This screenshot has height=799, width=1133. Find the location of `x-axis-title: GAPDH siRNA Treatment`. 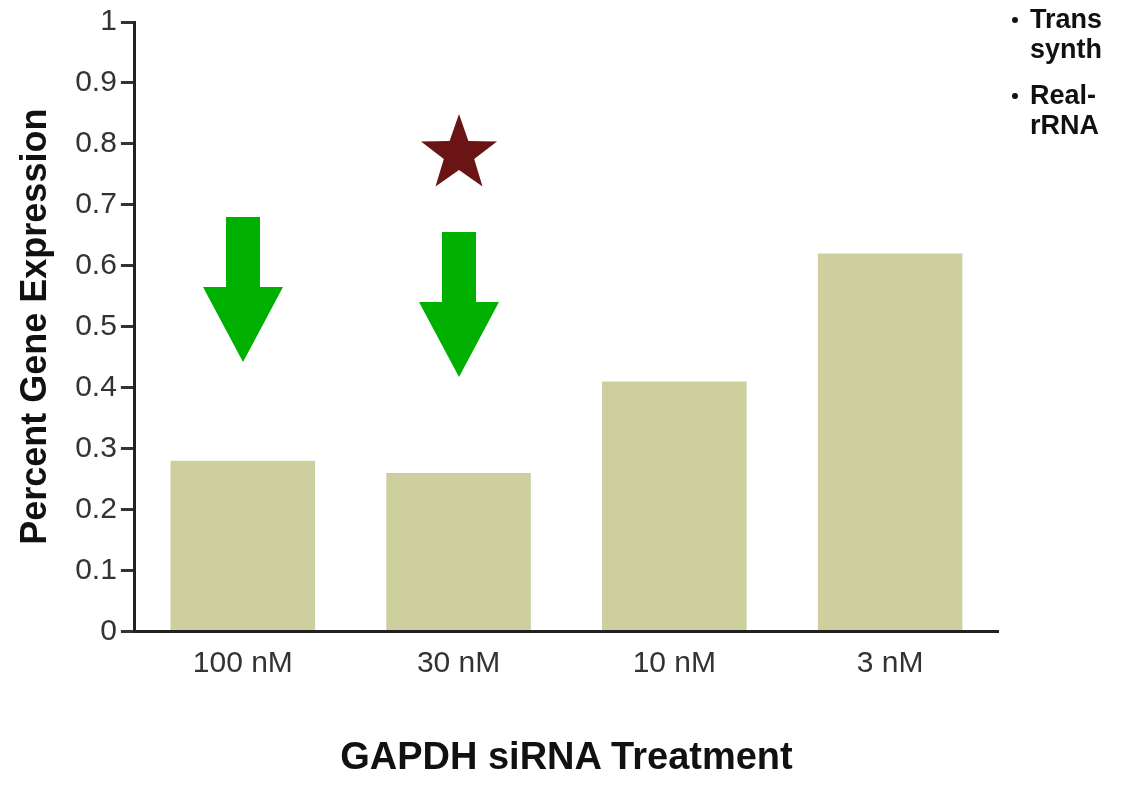

x-axis-title: GAPDH siRNA Treatment is located at coordinates (567, 755).